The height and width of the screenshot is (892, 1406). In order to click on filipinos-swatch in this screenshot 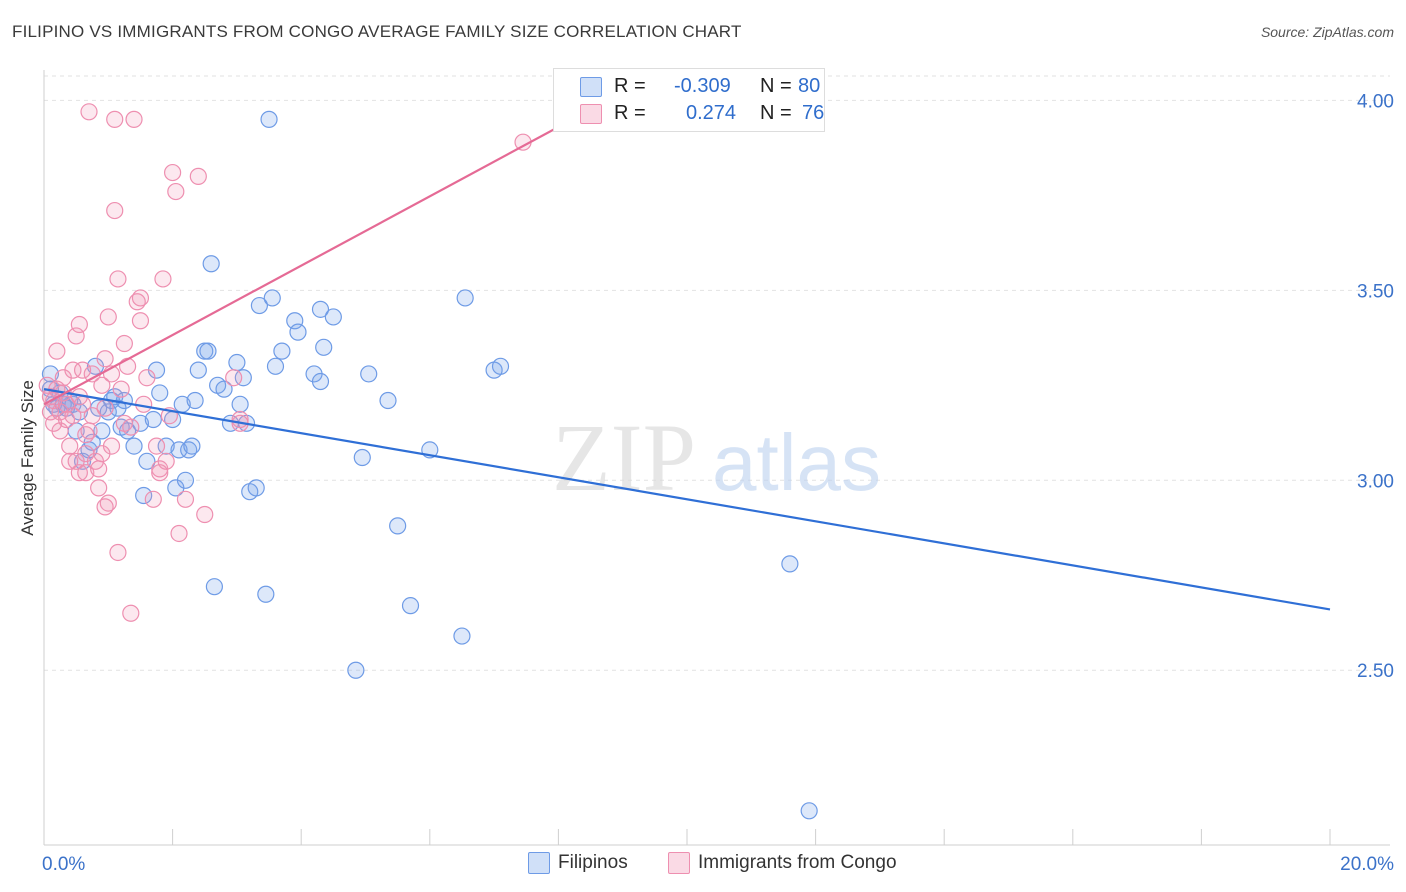, I will do `click(591, 87)`.